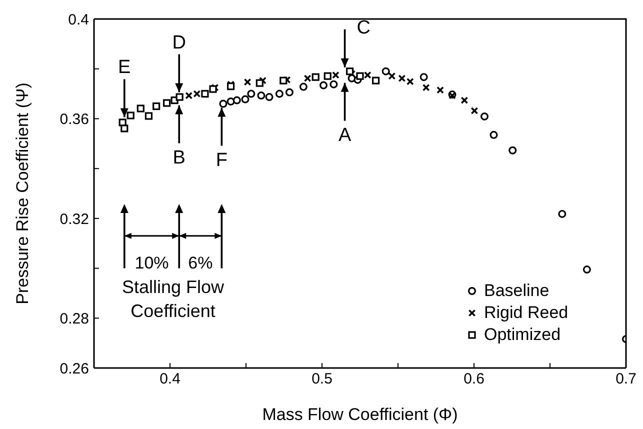  What do you see at coordinates (522, 335) in the screenshot?
I see `legend-label: Optimized` at bounding box center [522, 335].